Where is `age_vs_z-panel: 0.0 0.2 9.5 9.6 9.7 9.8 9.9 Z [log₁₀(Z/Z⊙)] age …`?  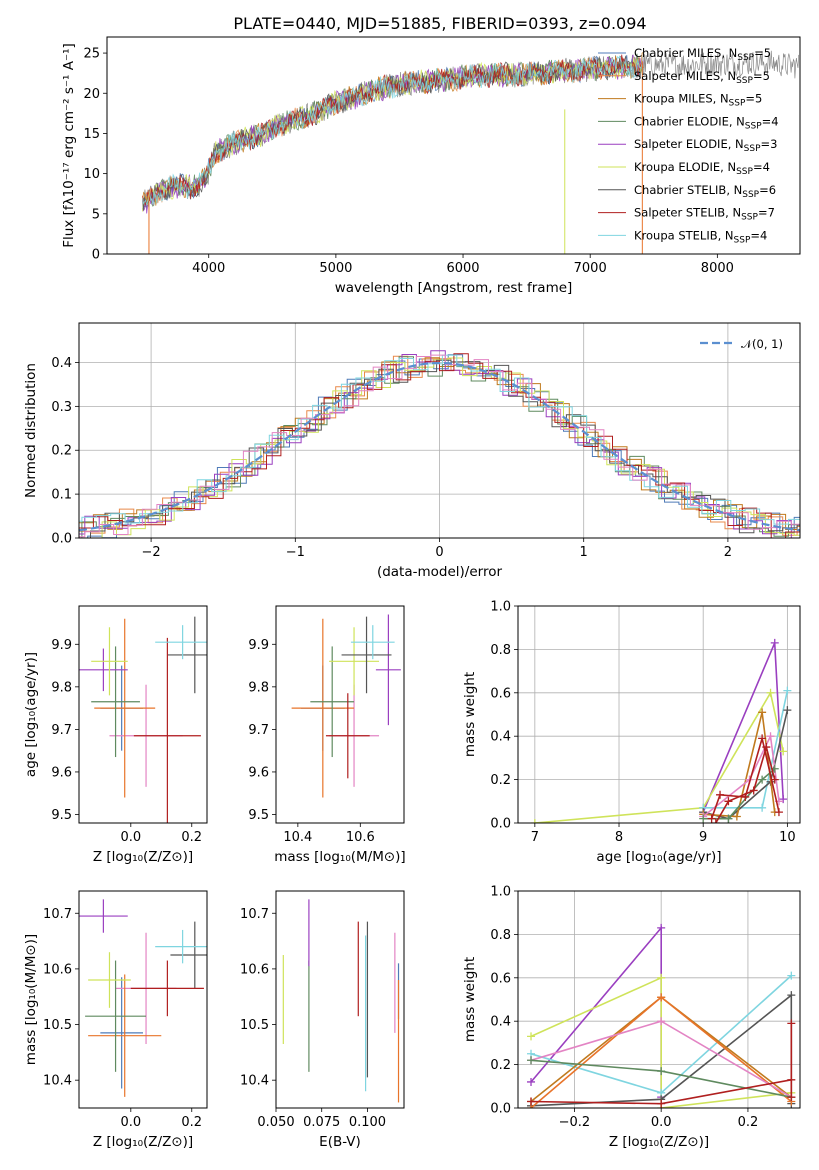 age_vs_z-panel: 0.0 0.2 9.5 9.6 9.7 9.8 9.9 Z [log₁₀(Z/Z⊙)] age … is located at coordinates (115, 735).